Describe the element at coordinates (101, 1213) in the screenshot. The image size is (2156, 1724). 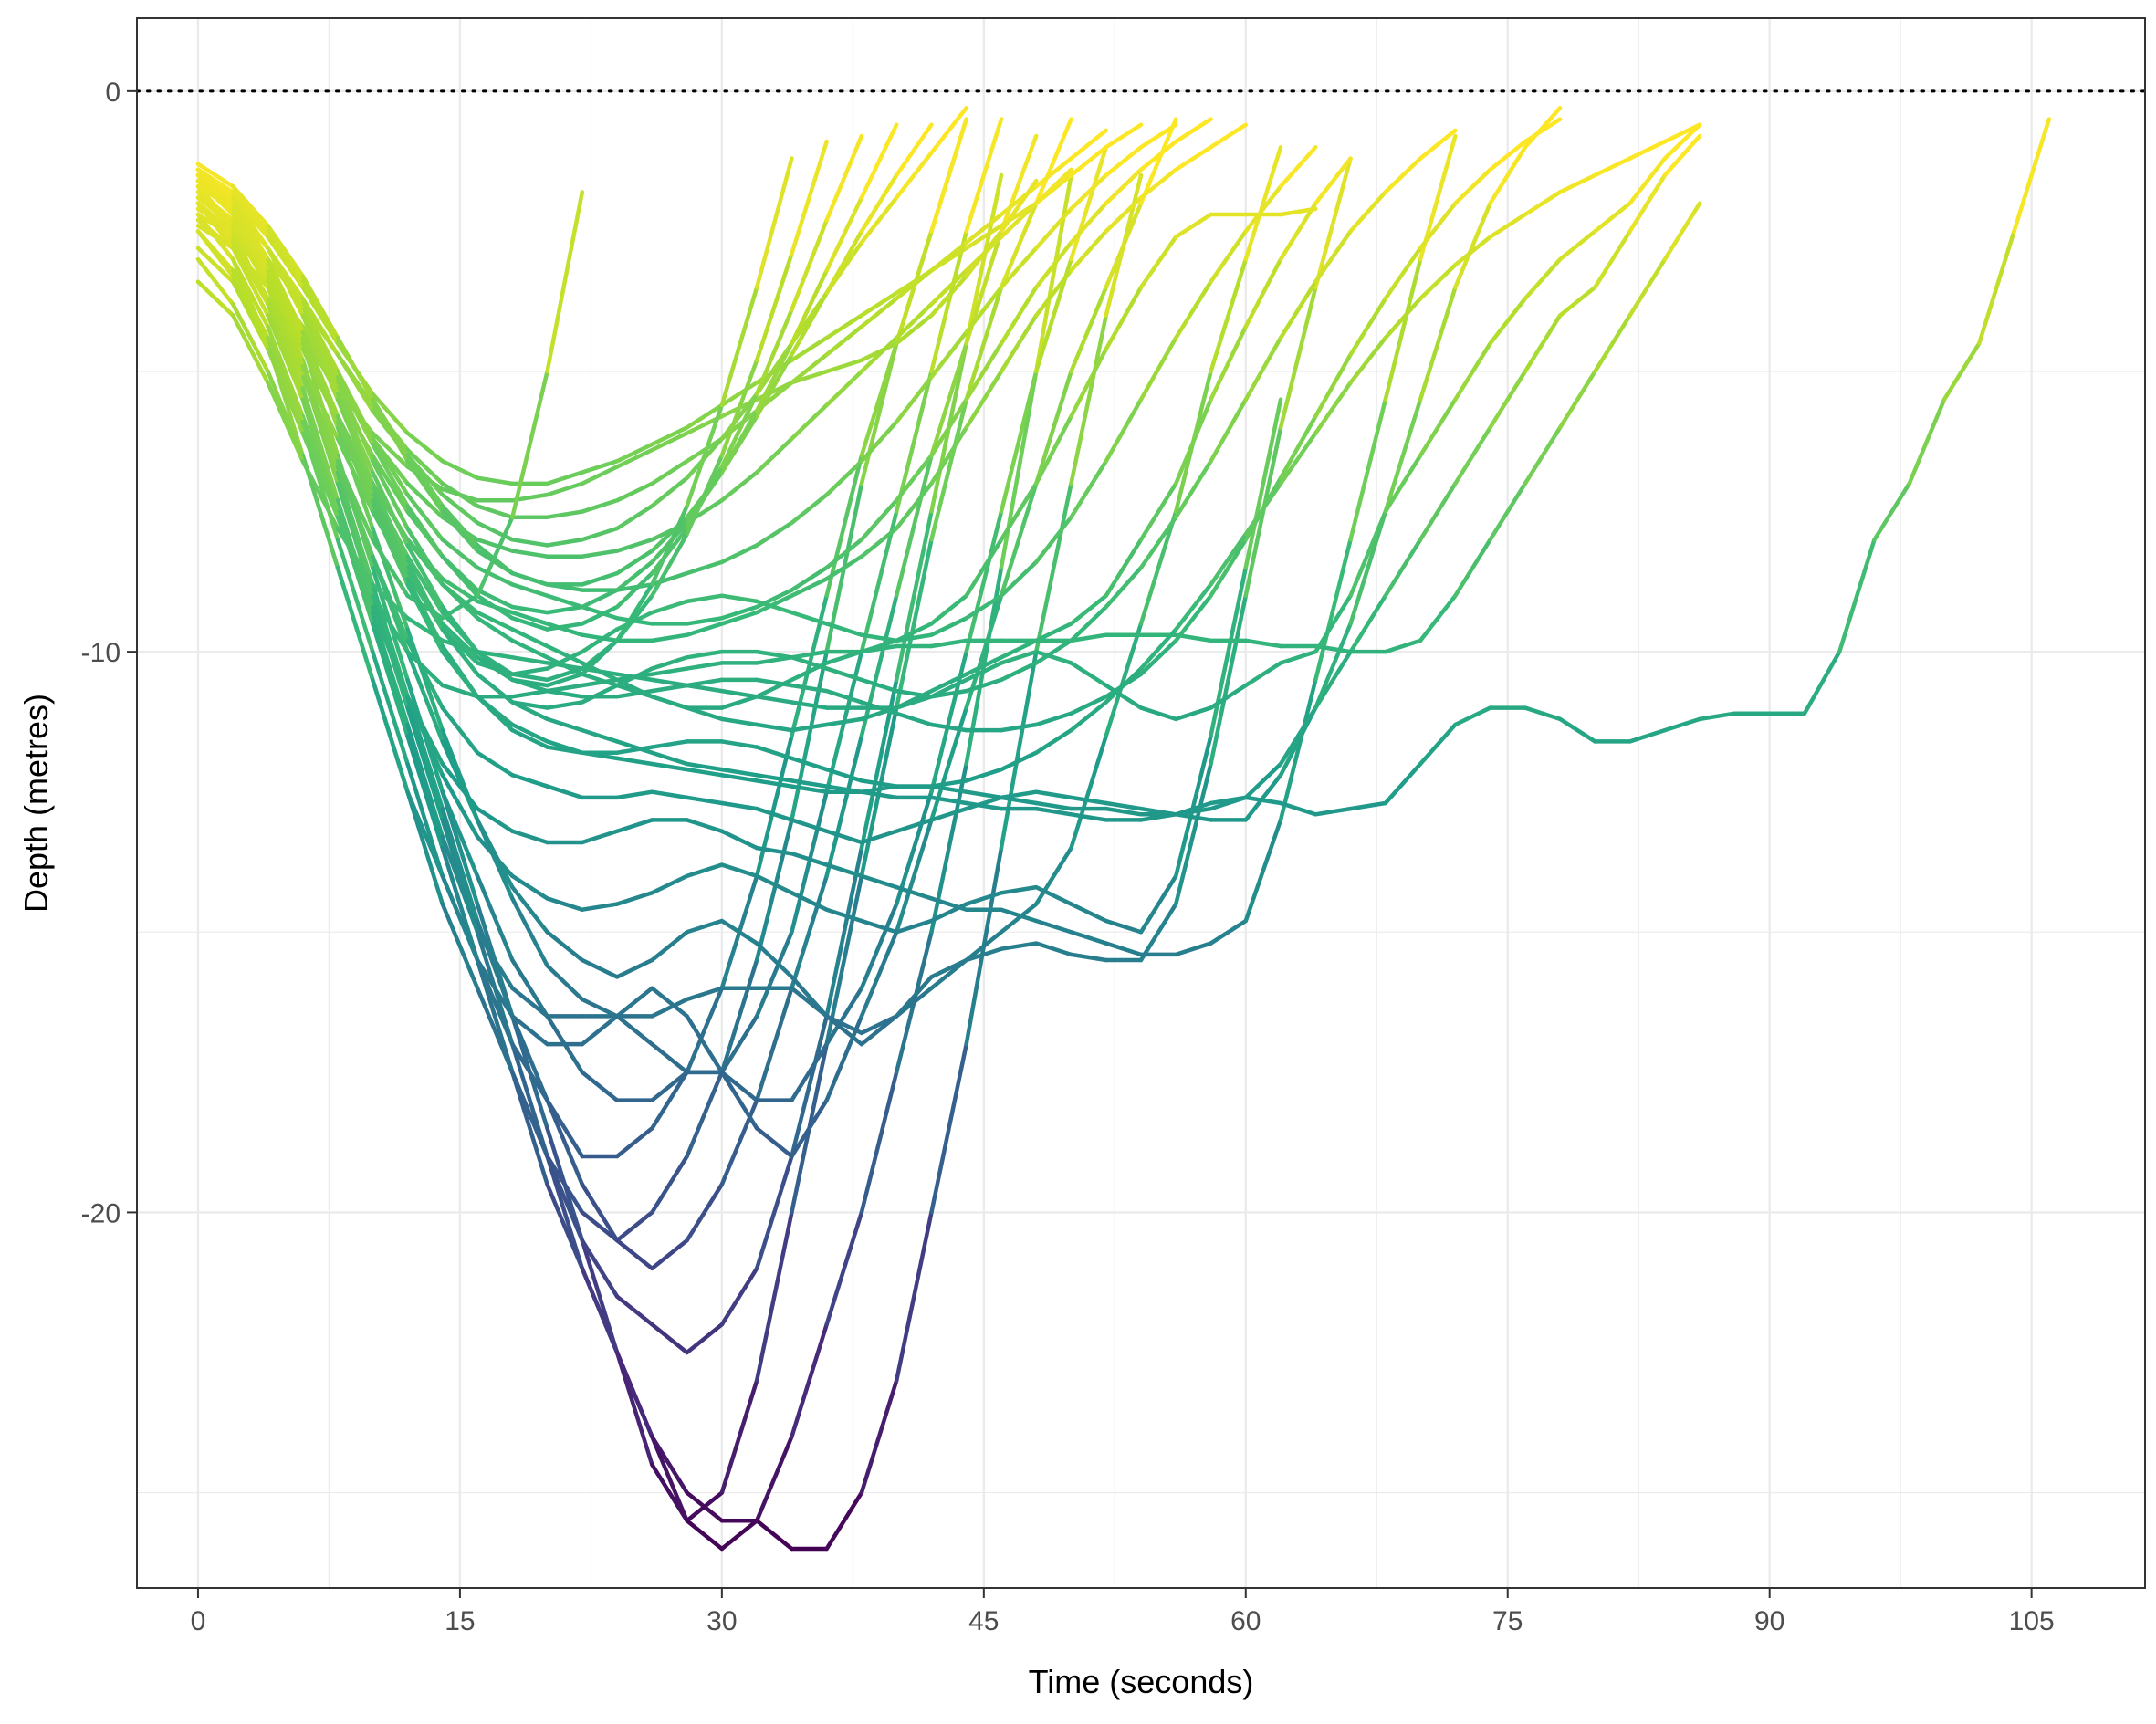
I see `y-tick-label: -20` at that location.